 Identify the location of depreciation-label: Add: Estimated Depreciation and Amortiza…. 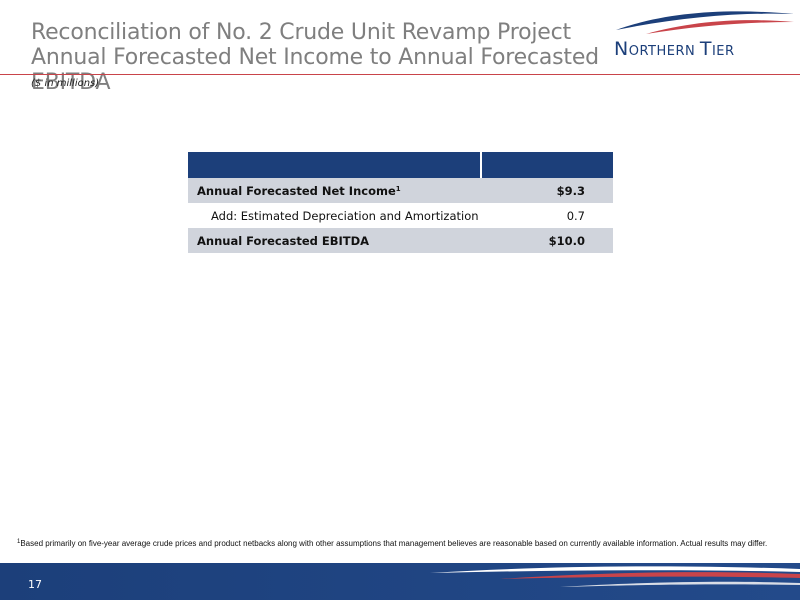
(345, 215).